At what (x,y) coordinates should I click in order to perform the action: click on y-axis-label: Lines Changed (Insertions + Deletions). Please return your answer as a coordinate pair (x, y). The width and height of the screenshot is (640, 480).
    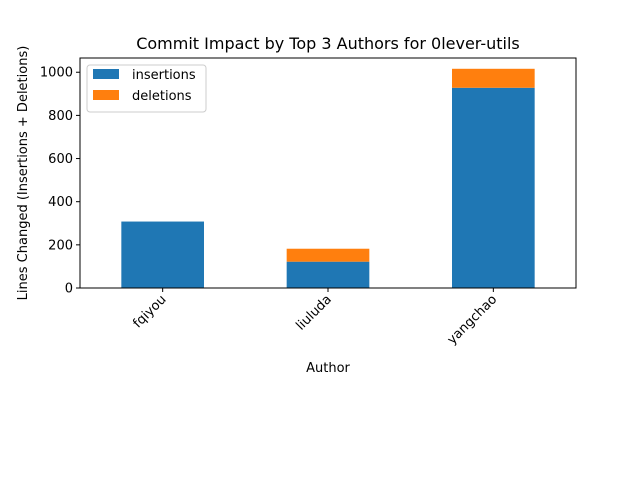
    Looking at the image, I should click on (23, 173).